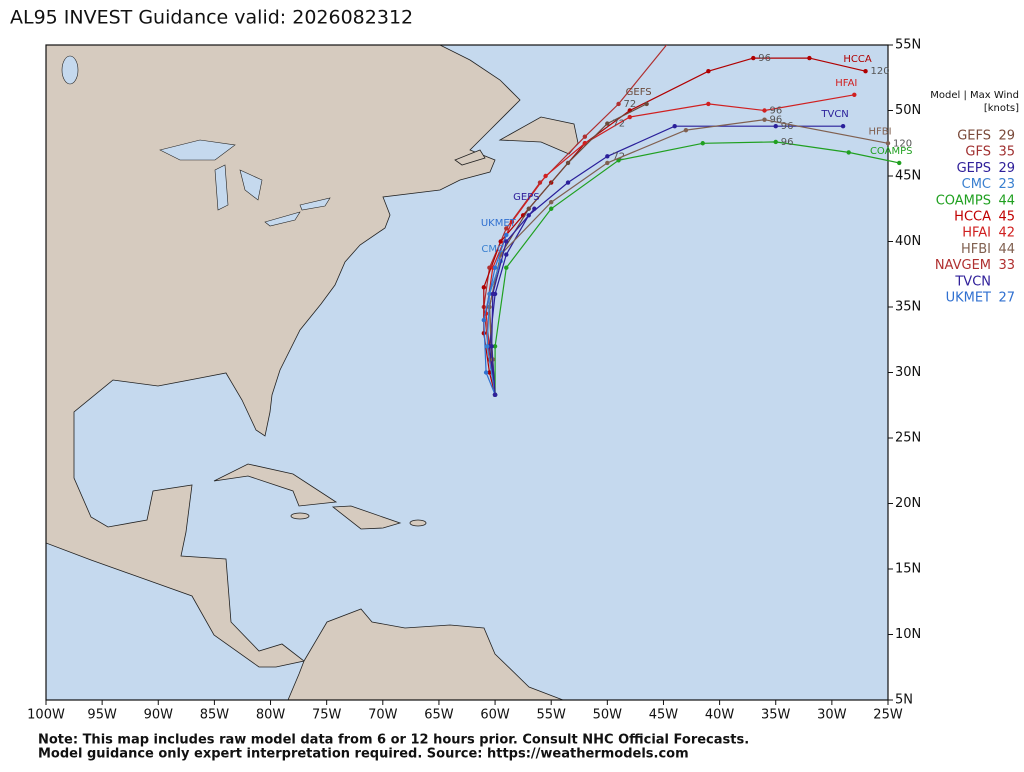 Image resolution: width=1024 pixels, height=772 pixels. Describe the element at coordinates (908, 569) in the screenshot. I see `y-tick-label: 15N` at that location.